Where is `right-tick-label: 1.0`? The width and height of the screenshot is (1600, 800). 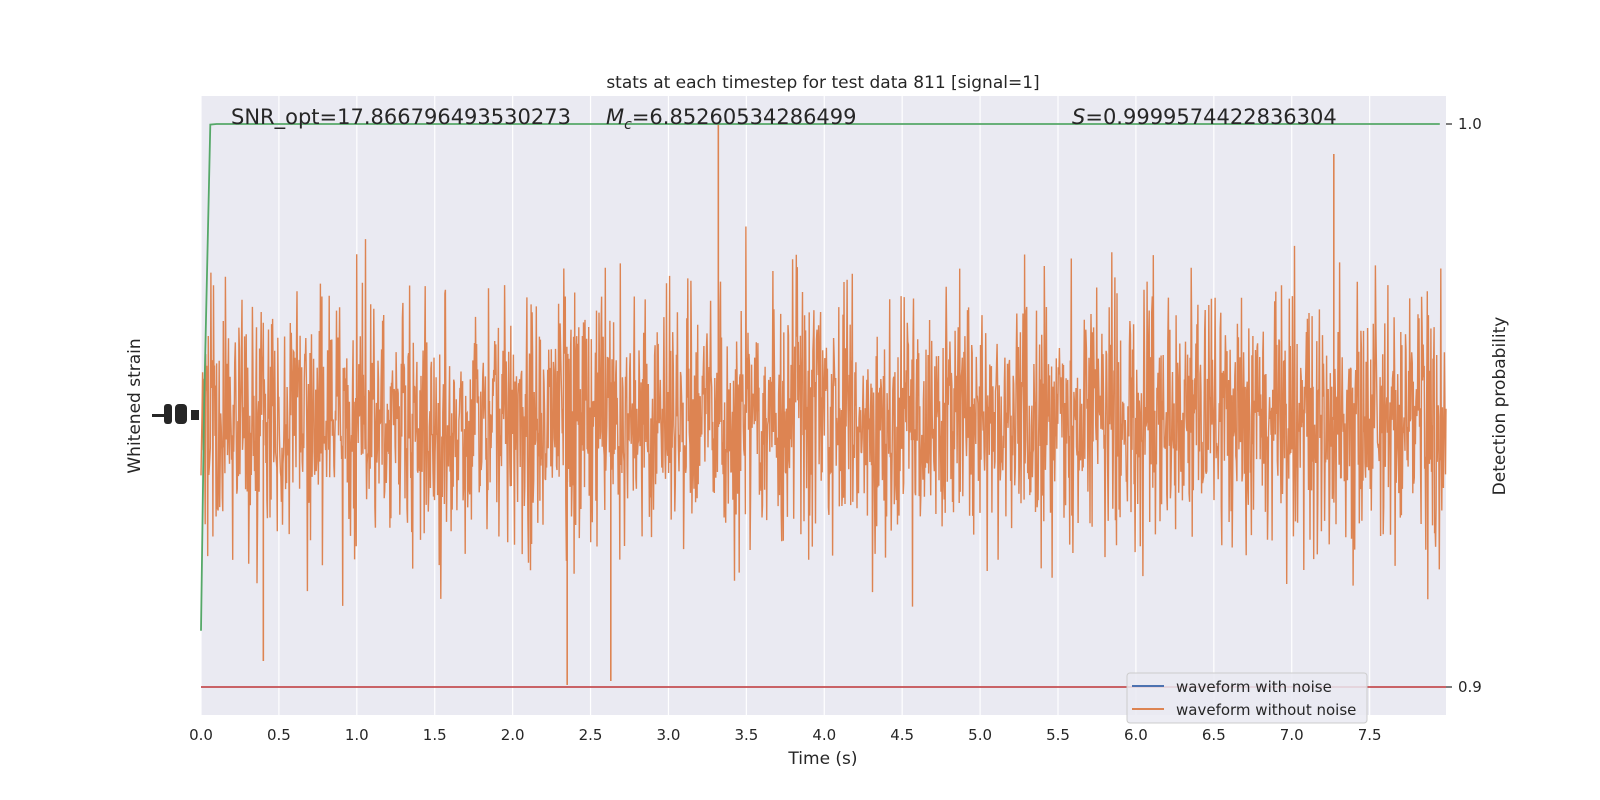 right-tick-label: 1.0 is located at coordinates (1470, 124).